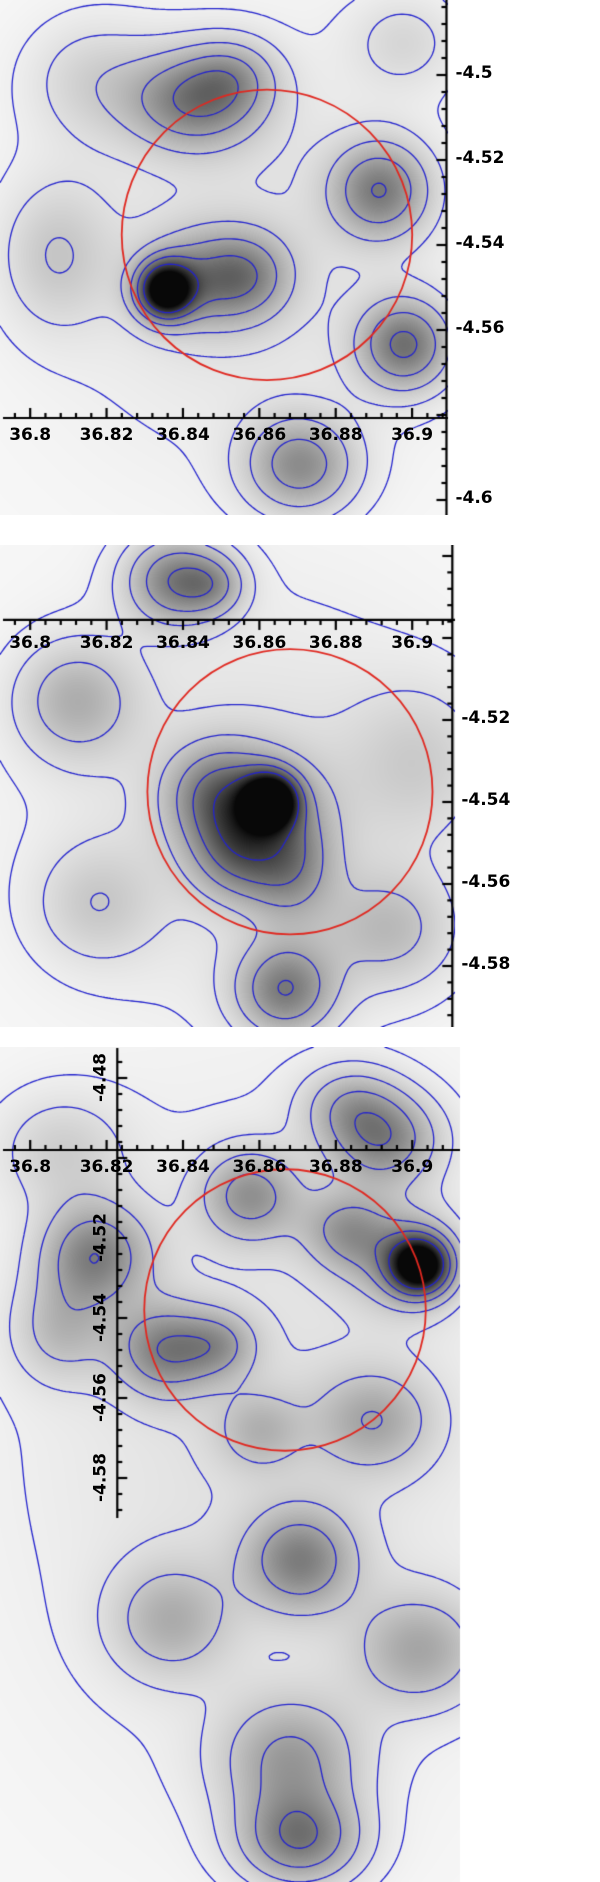  Describe the element at coordinates (474, 73) in the screenshot. I see `y-tick-label: -4.5` at that location.